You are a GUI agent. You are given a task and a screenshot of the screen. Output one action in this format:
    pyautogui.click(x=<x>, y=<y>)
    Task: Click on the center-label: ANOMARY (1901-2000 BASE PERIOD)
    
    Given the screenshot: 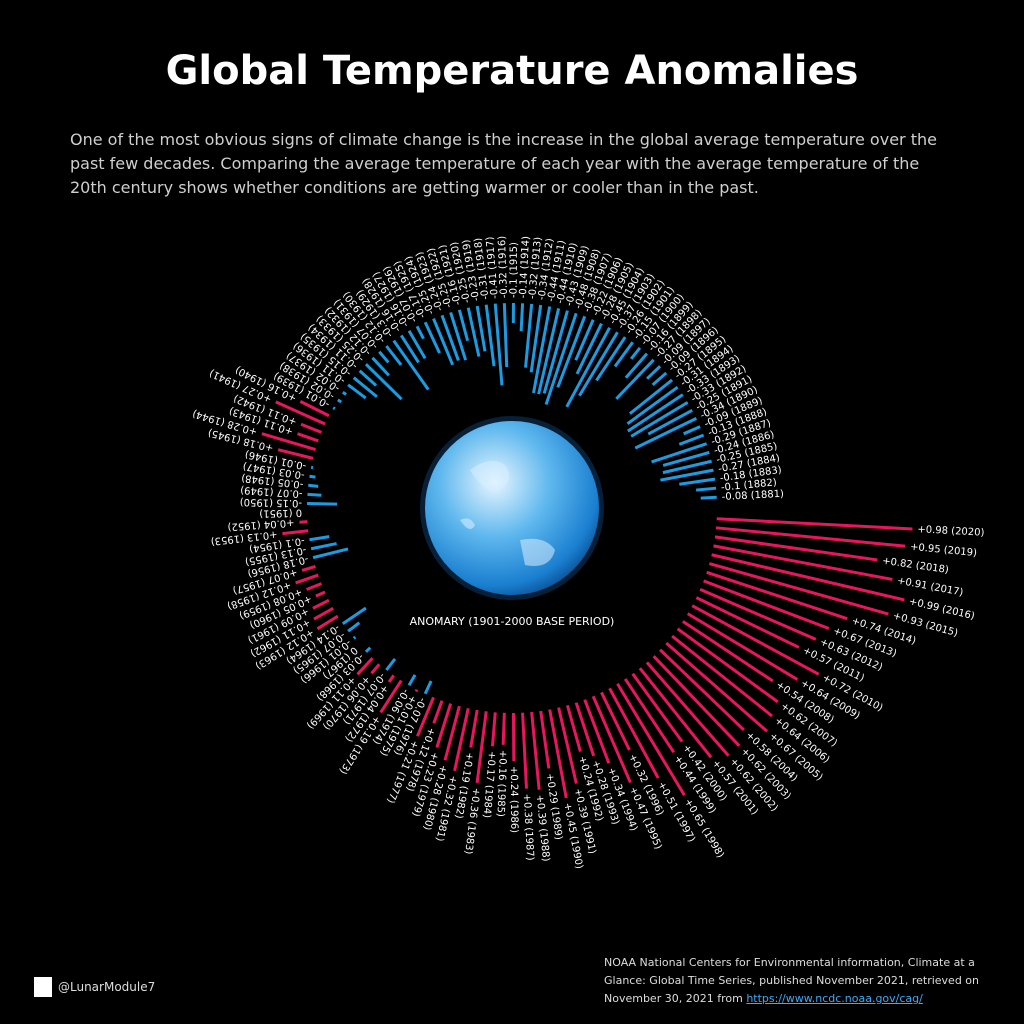 What is the action you would take?
    pyautogui.click(x=512, y=621)
    